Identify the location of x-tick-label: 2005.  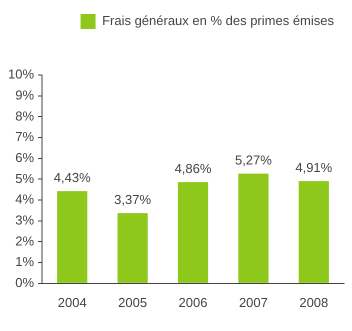
(133, 302).